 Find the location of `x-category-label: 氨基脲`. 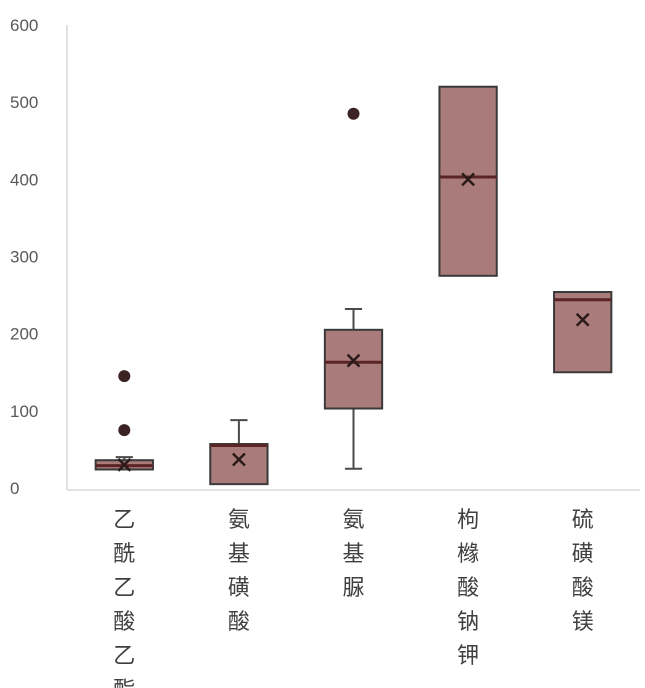

x-category-label: 氨基脲 is located at coordinates (353, 554).